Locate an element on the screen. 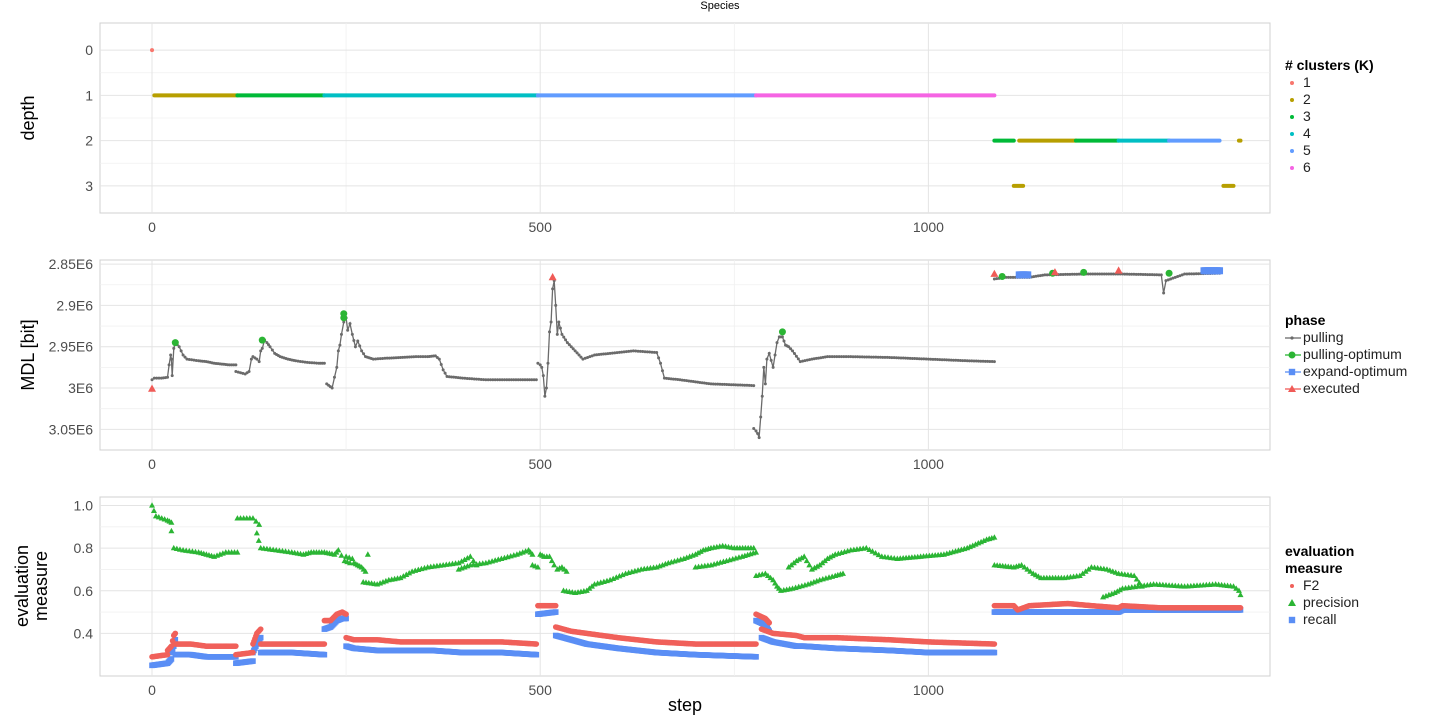 The width and height of the screenshot is (1440, 720). legend-title: phase is located at coordinates (1305, 320).